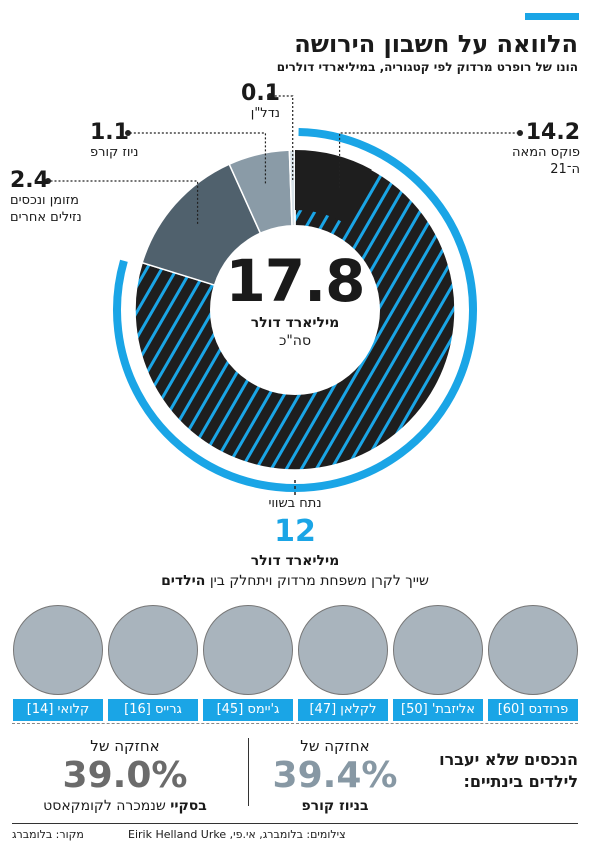  I want to click on child-name: ג'יימס [45], so click(248, 710).